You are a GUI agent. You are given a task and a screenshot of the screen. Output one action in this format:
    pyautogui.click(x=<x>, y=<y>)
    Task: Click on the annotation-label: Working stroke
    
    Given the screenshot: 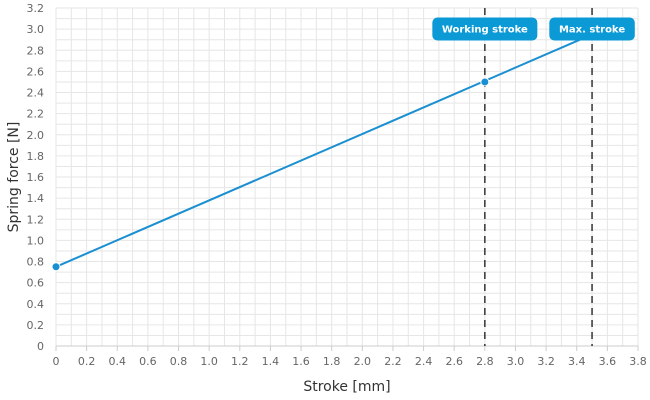 What is the action you would take?
    pyautogui.click(x=485, y=30)
    